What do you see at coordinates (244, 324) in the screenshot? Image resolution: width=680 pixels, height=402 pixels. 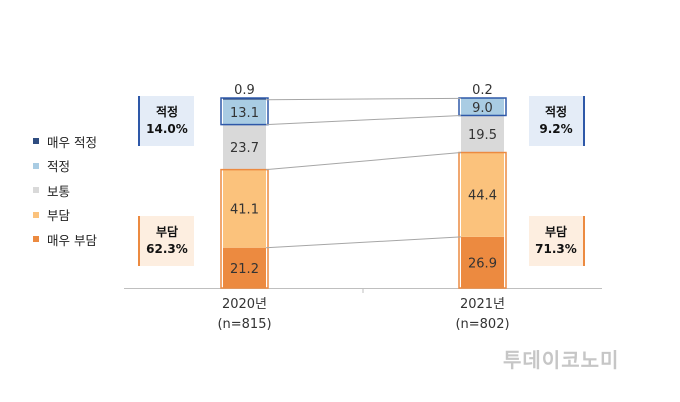 I see `x-tick-n-label-1: (n=815)` at bounding box center [244, 324].